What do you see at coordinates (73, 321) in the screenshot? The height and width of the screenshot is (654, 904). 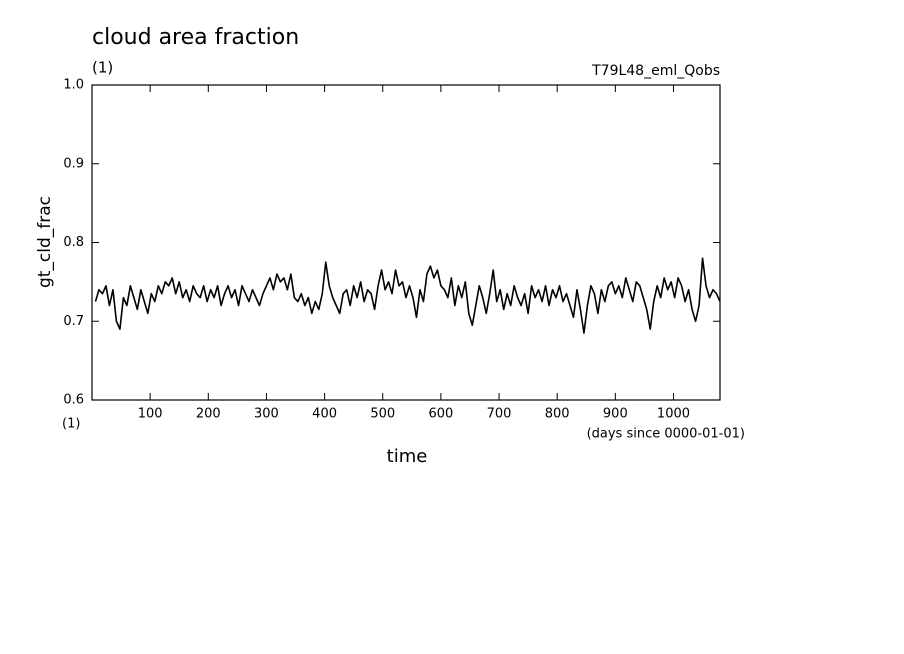 I see `y-tick-label: 0.7` at bounding box center [73, 321].